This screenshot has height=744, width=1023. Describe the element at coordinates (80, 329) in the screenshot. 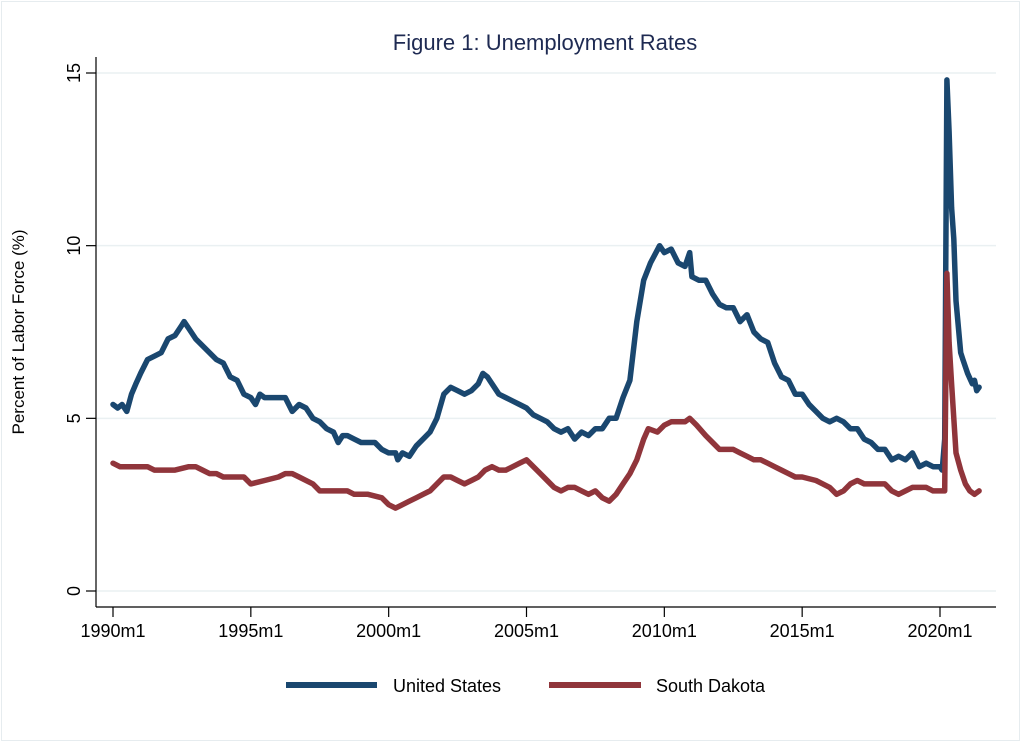

I see `y-ticks: 0 5 10 15` at that location.